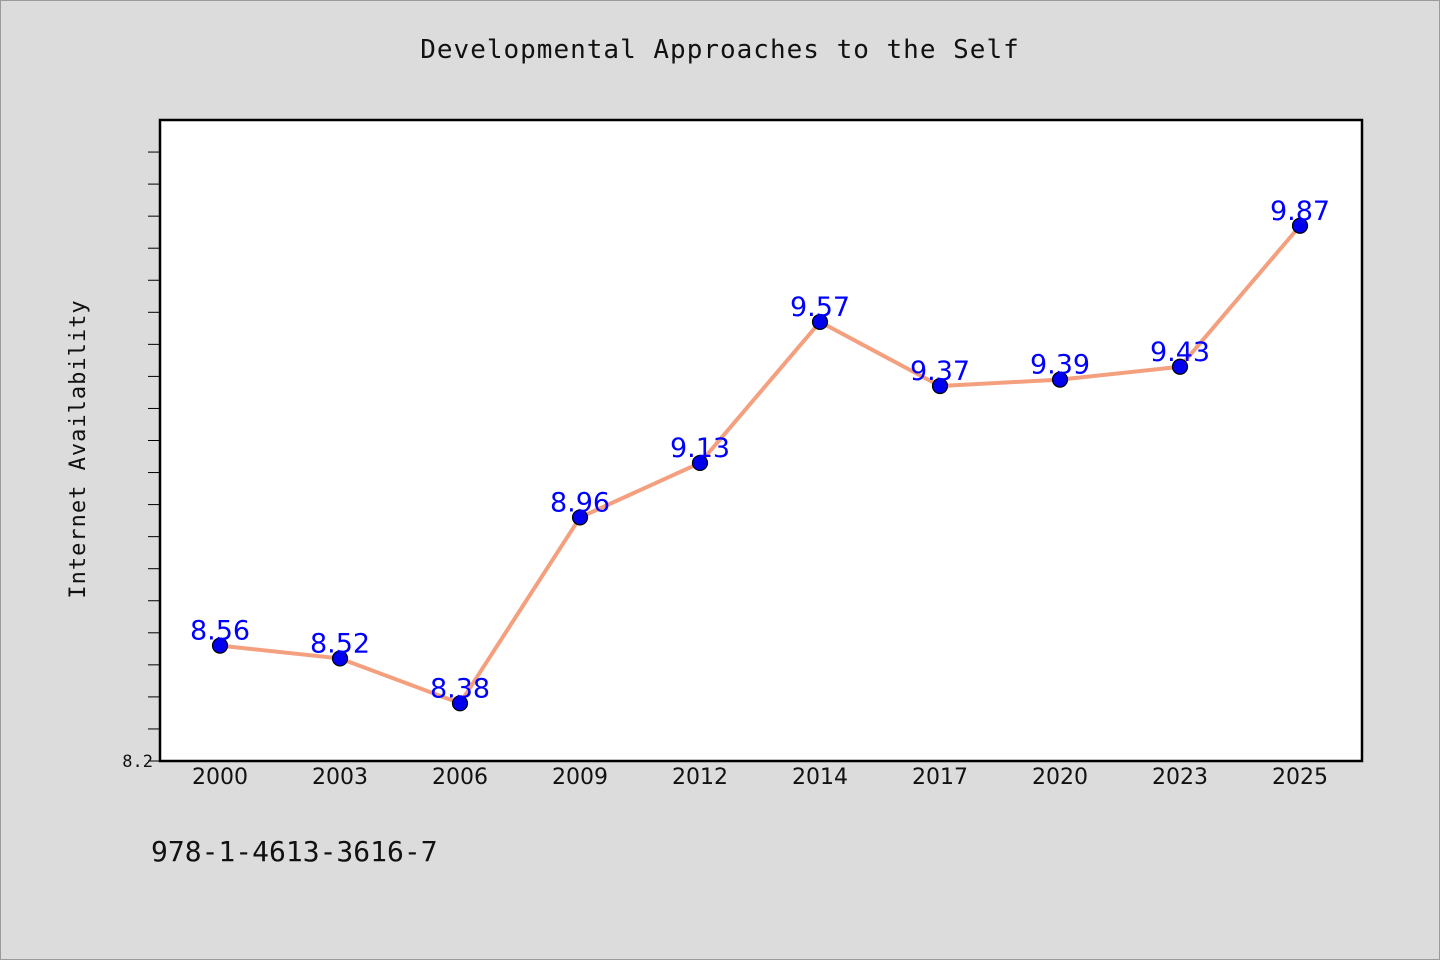  Describe the element at coordinates (940, 777) in the screenshot. I see `x-tick-label: 2017` at that location.